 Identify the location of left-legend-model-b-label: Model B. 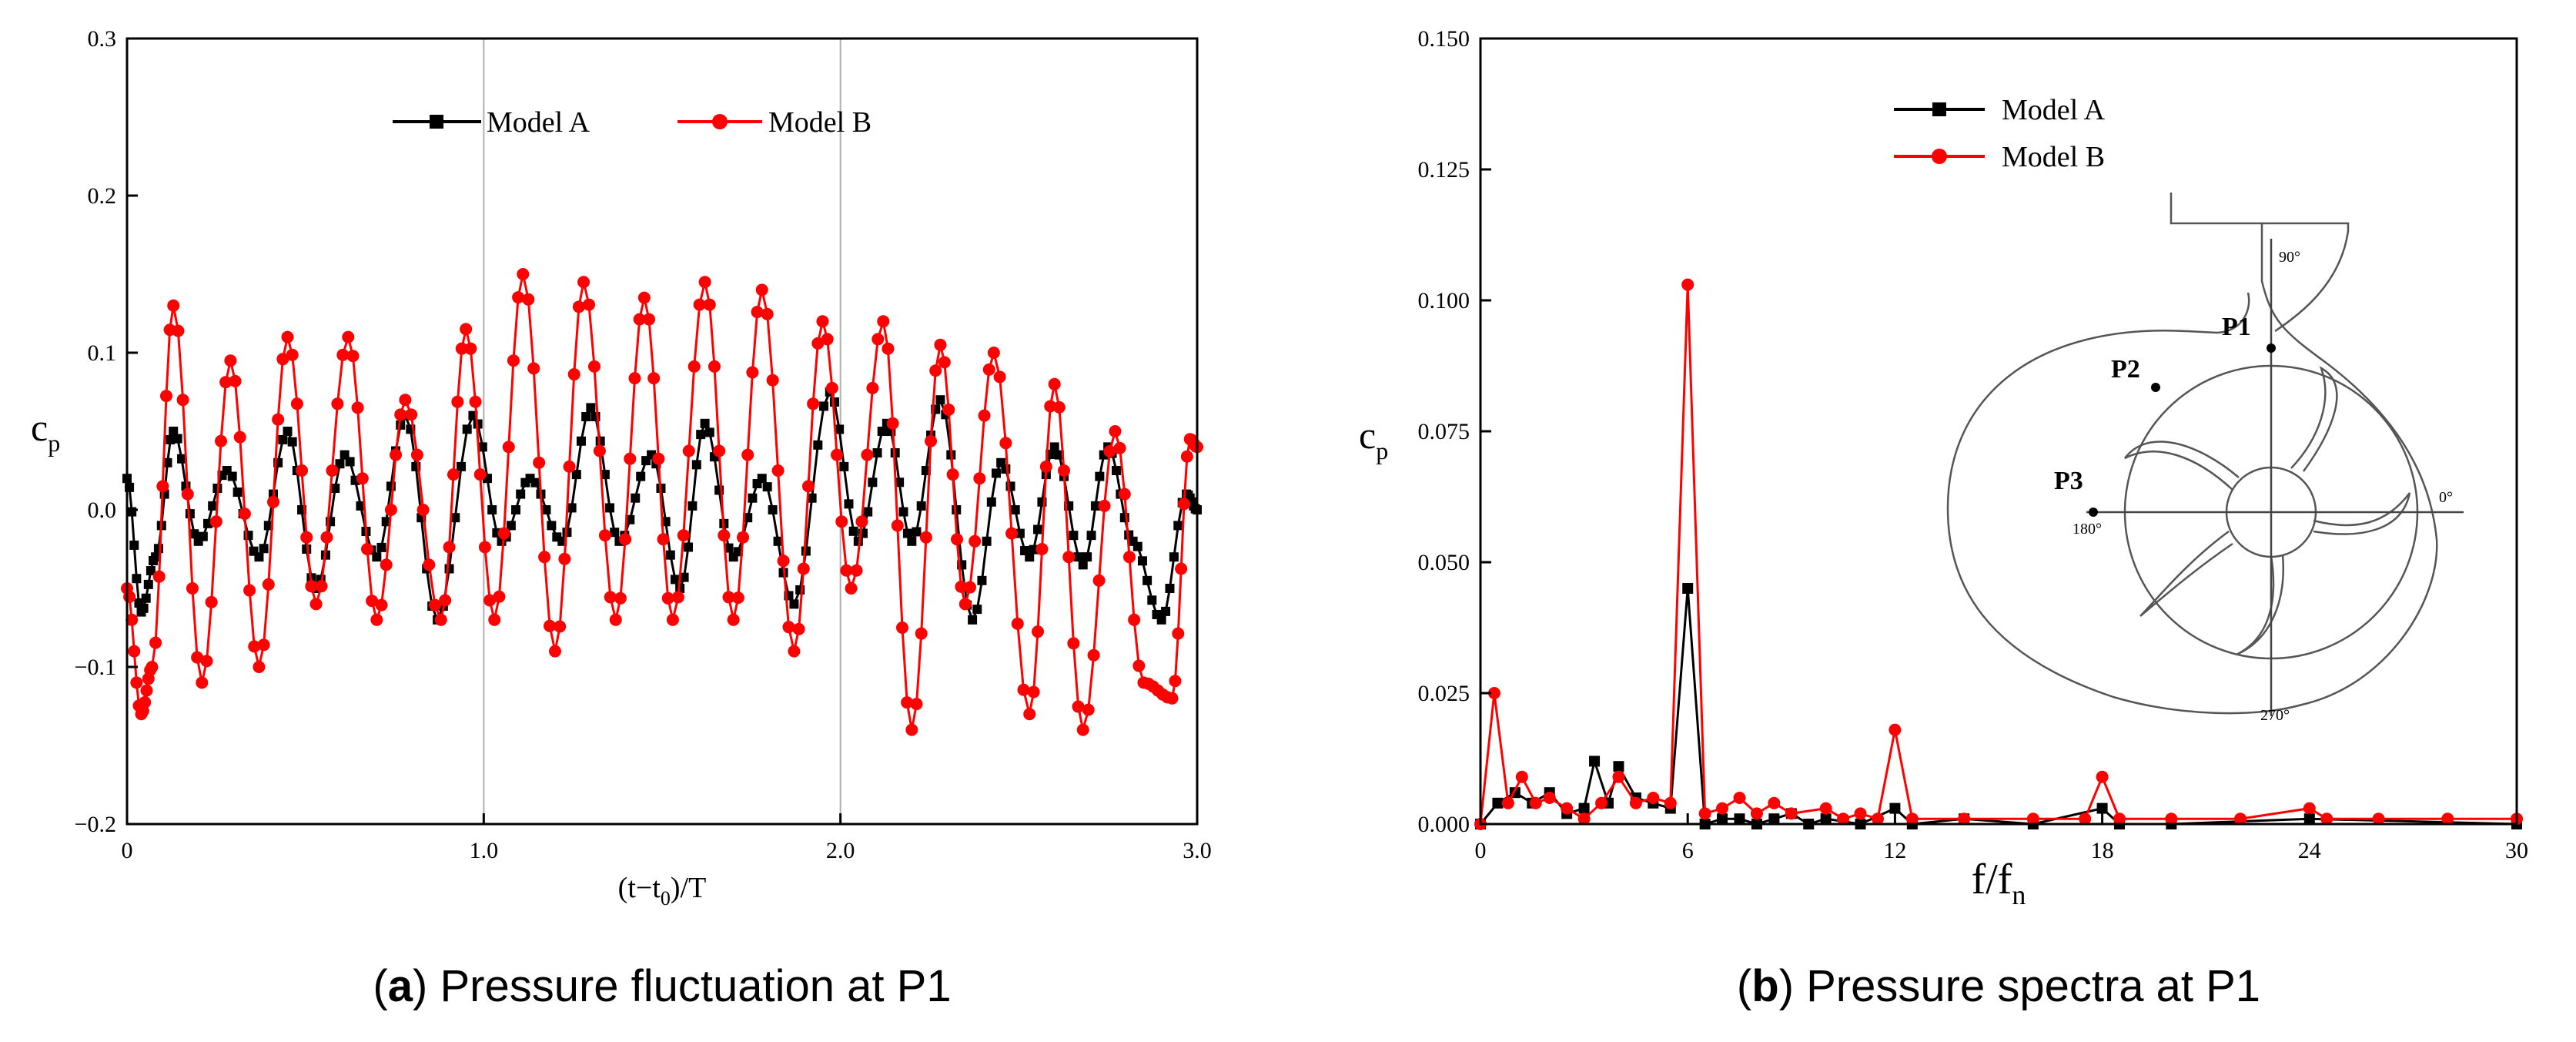
(820, 122).